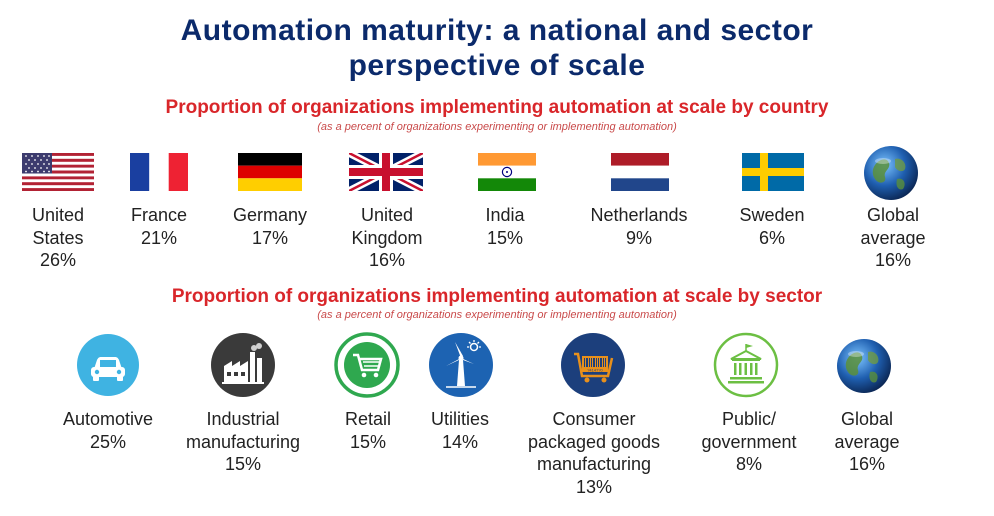 This screenshot has height=516, width=994. I want to click on barcode-digits: ?4147?0, so click(595, 370).